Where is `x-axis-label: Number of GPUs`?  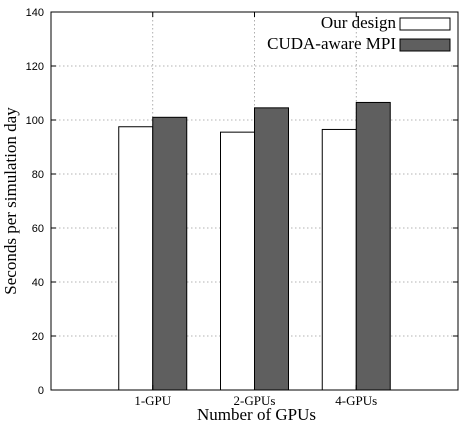 x-axis-label: Number of GPUs is located at coordinates (256, 414).